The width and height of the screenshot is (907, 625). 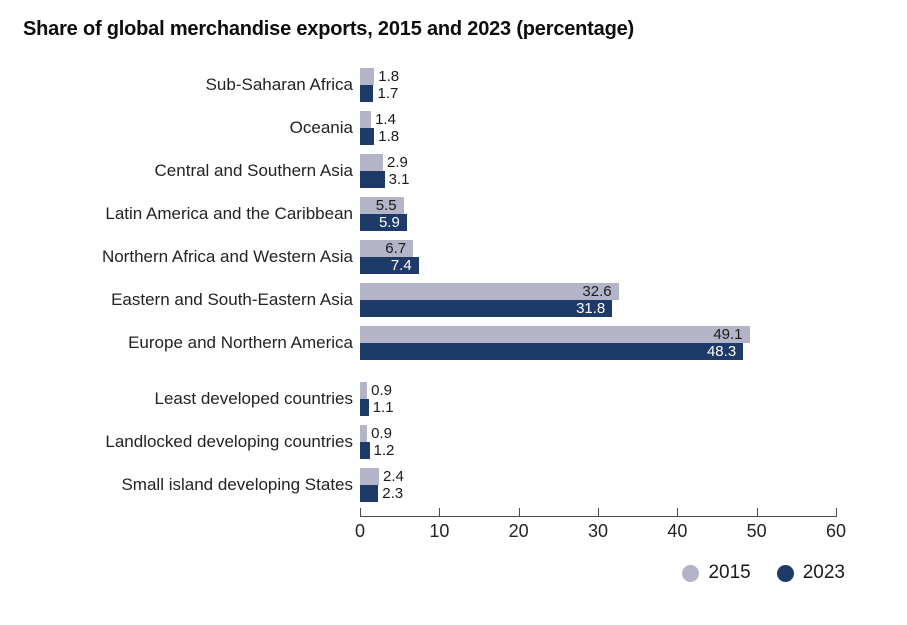 What do you see at coordinates (453, 399) in the screenshot?
I see `chart-row: Least developed countries 0.9 1.1` at bounding box center [453, 399].